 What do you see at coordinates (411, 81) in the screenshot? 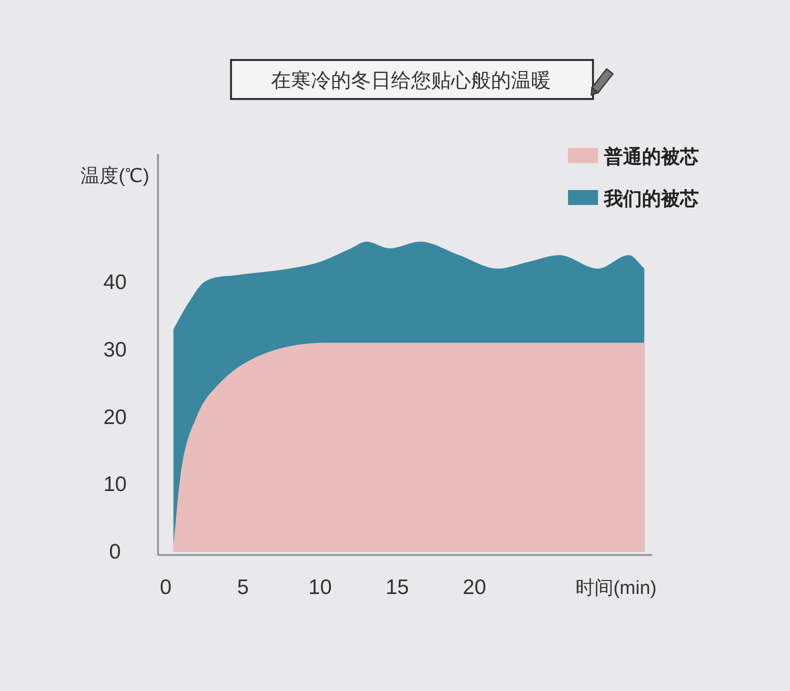
I see `chart-title: 在寒冷的冬日给您贴心般的温暖` at bounding box center [411, 81].